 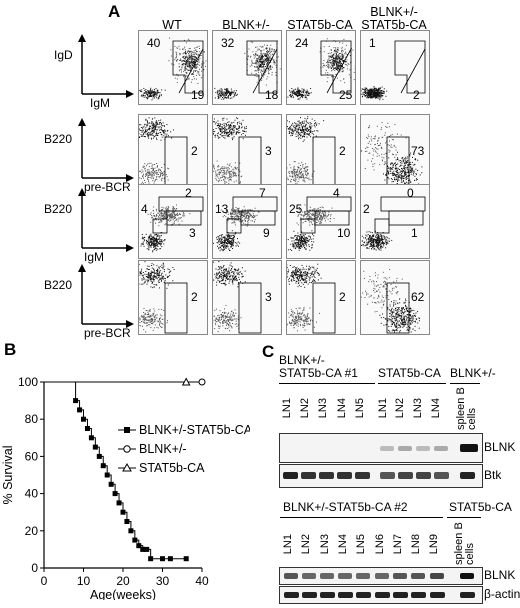 I want to click on legend-label: BLNK+/-STAT5b-CA, so click(x=194, y=430).